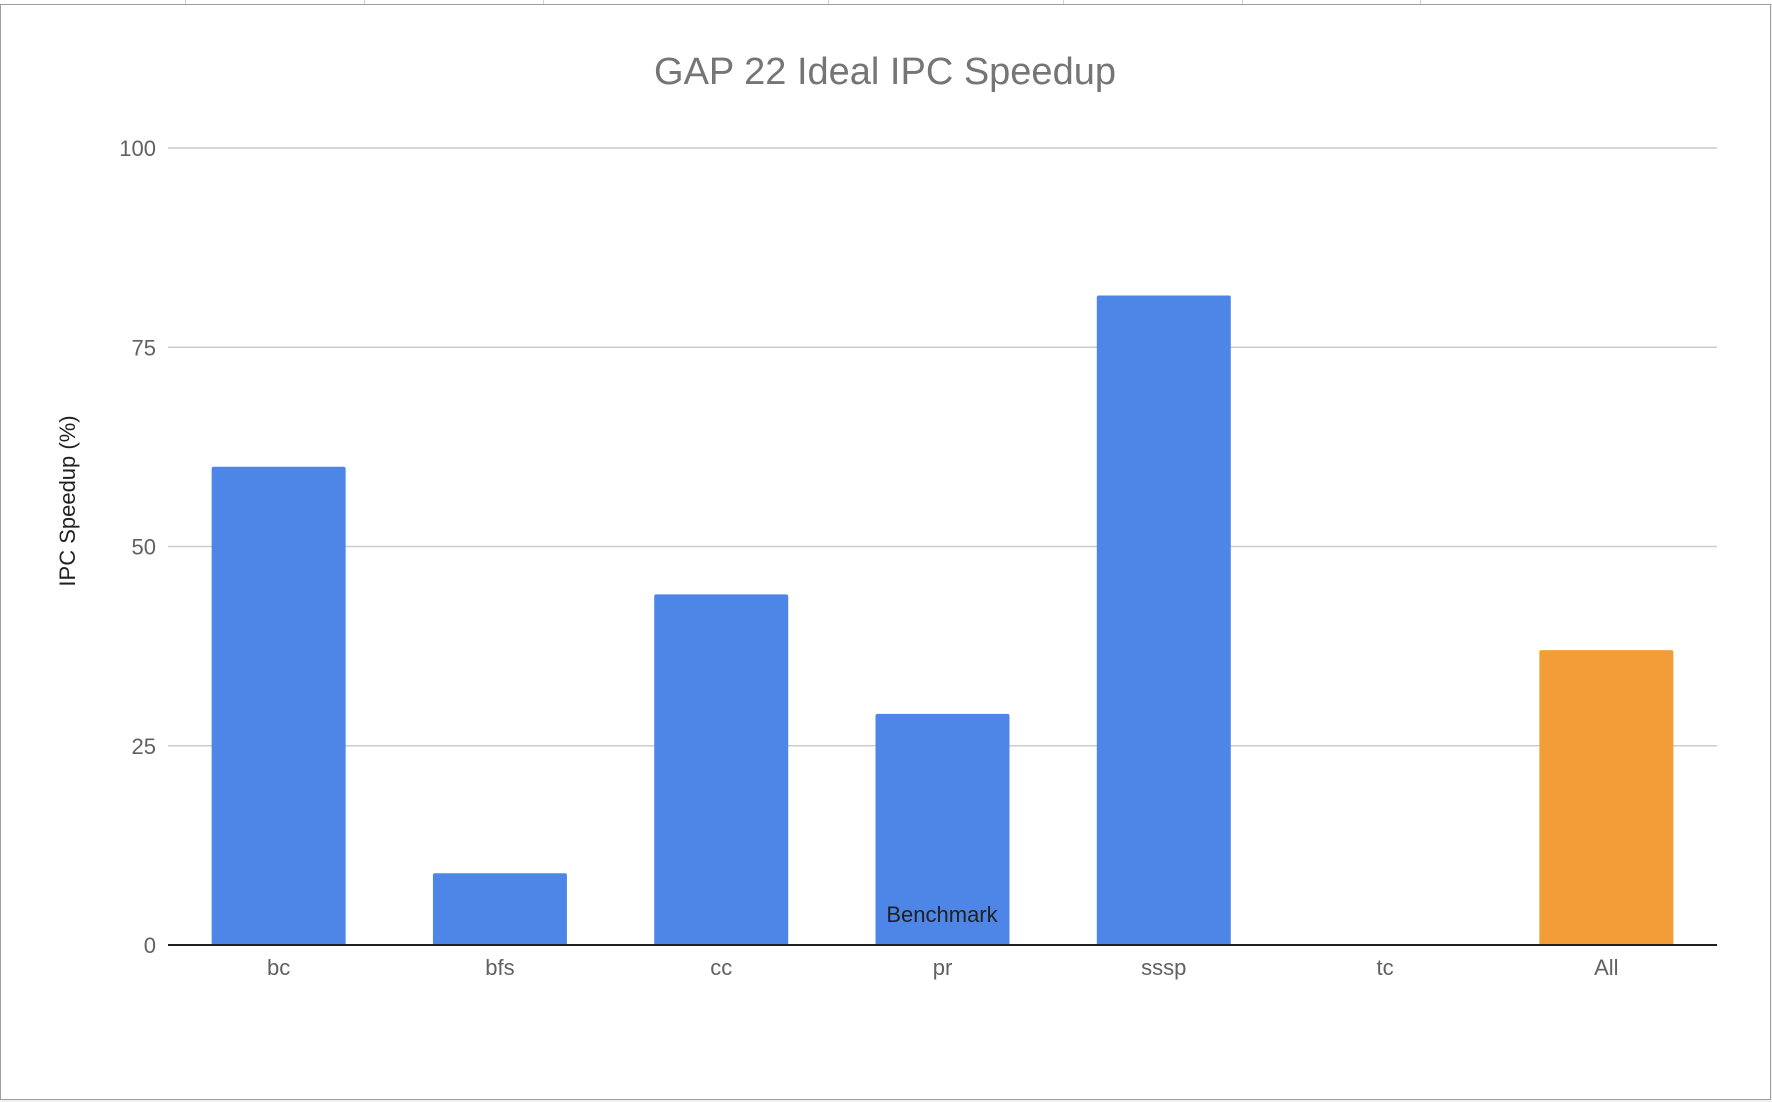 The width and height of the screenshot is (1772, 1102). Describe the element at coordinates (150, 945) in the screenshot. I see `y-tick-label: 0` at that location.